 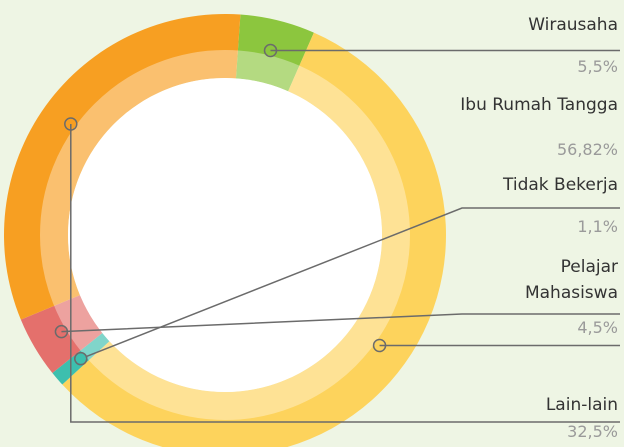 I want to click on label-name: Wirausaha, so click(x=573, y=25).